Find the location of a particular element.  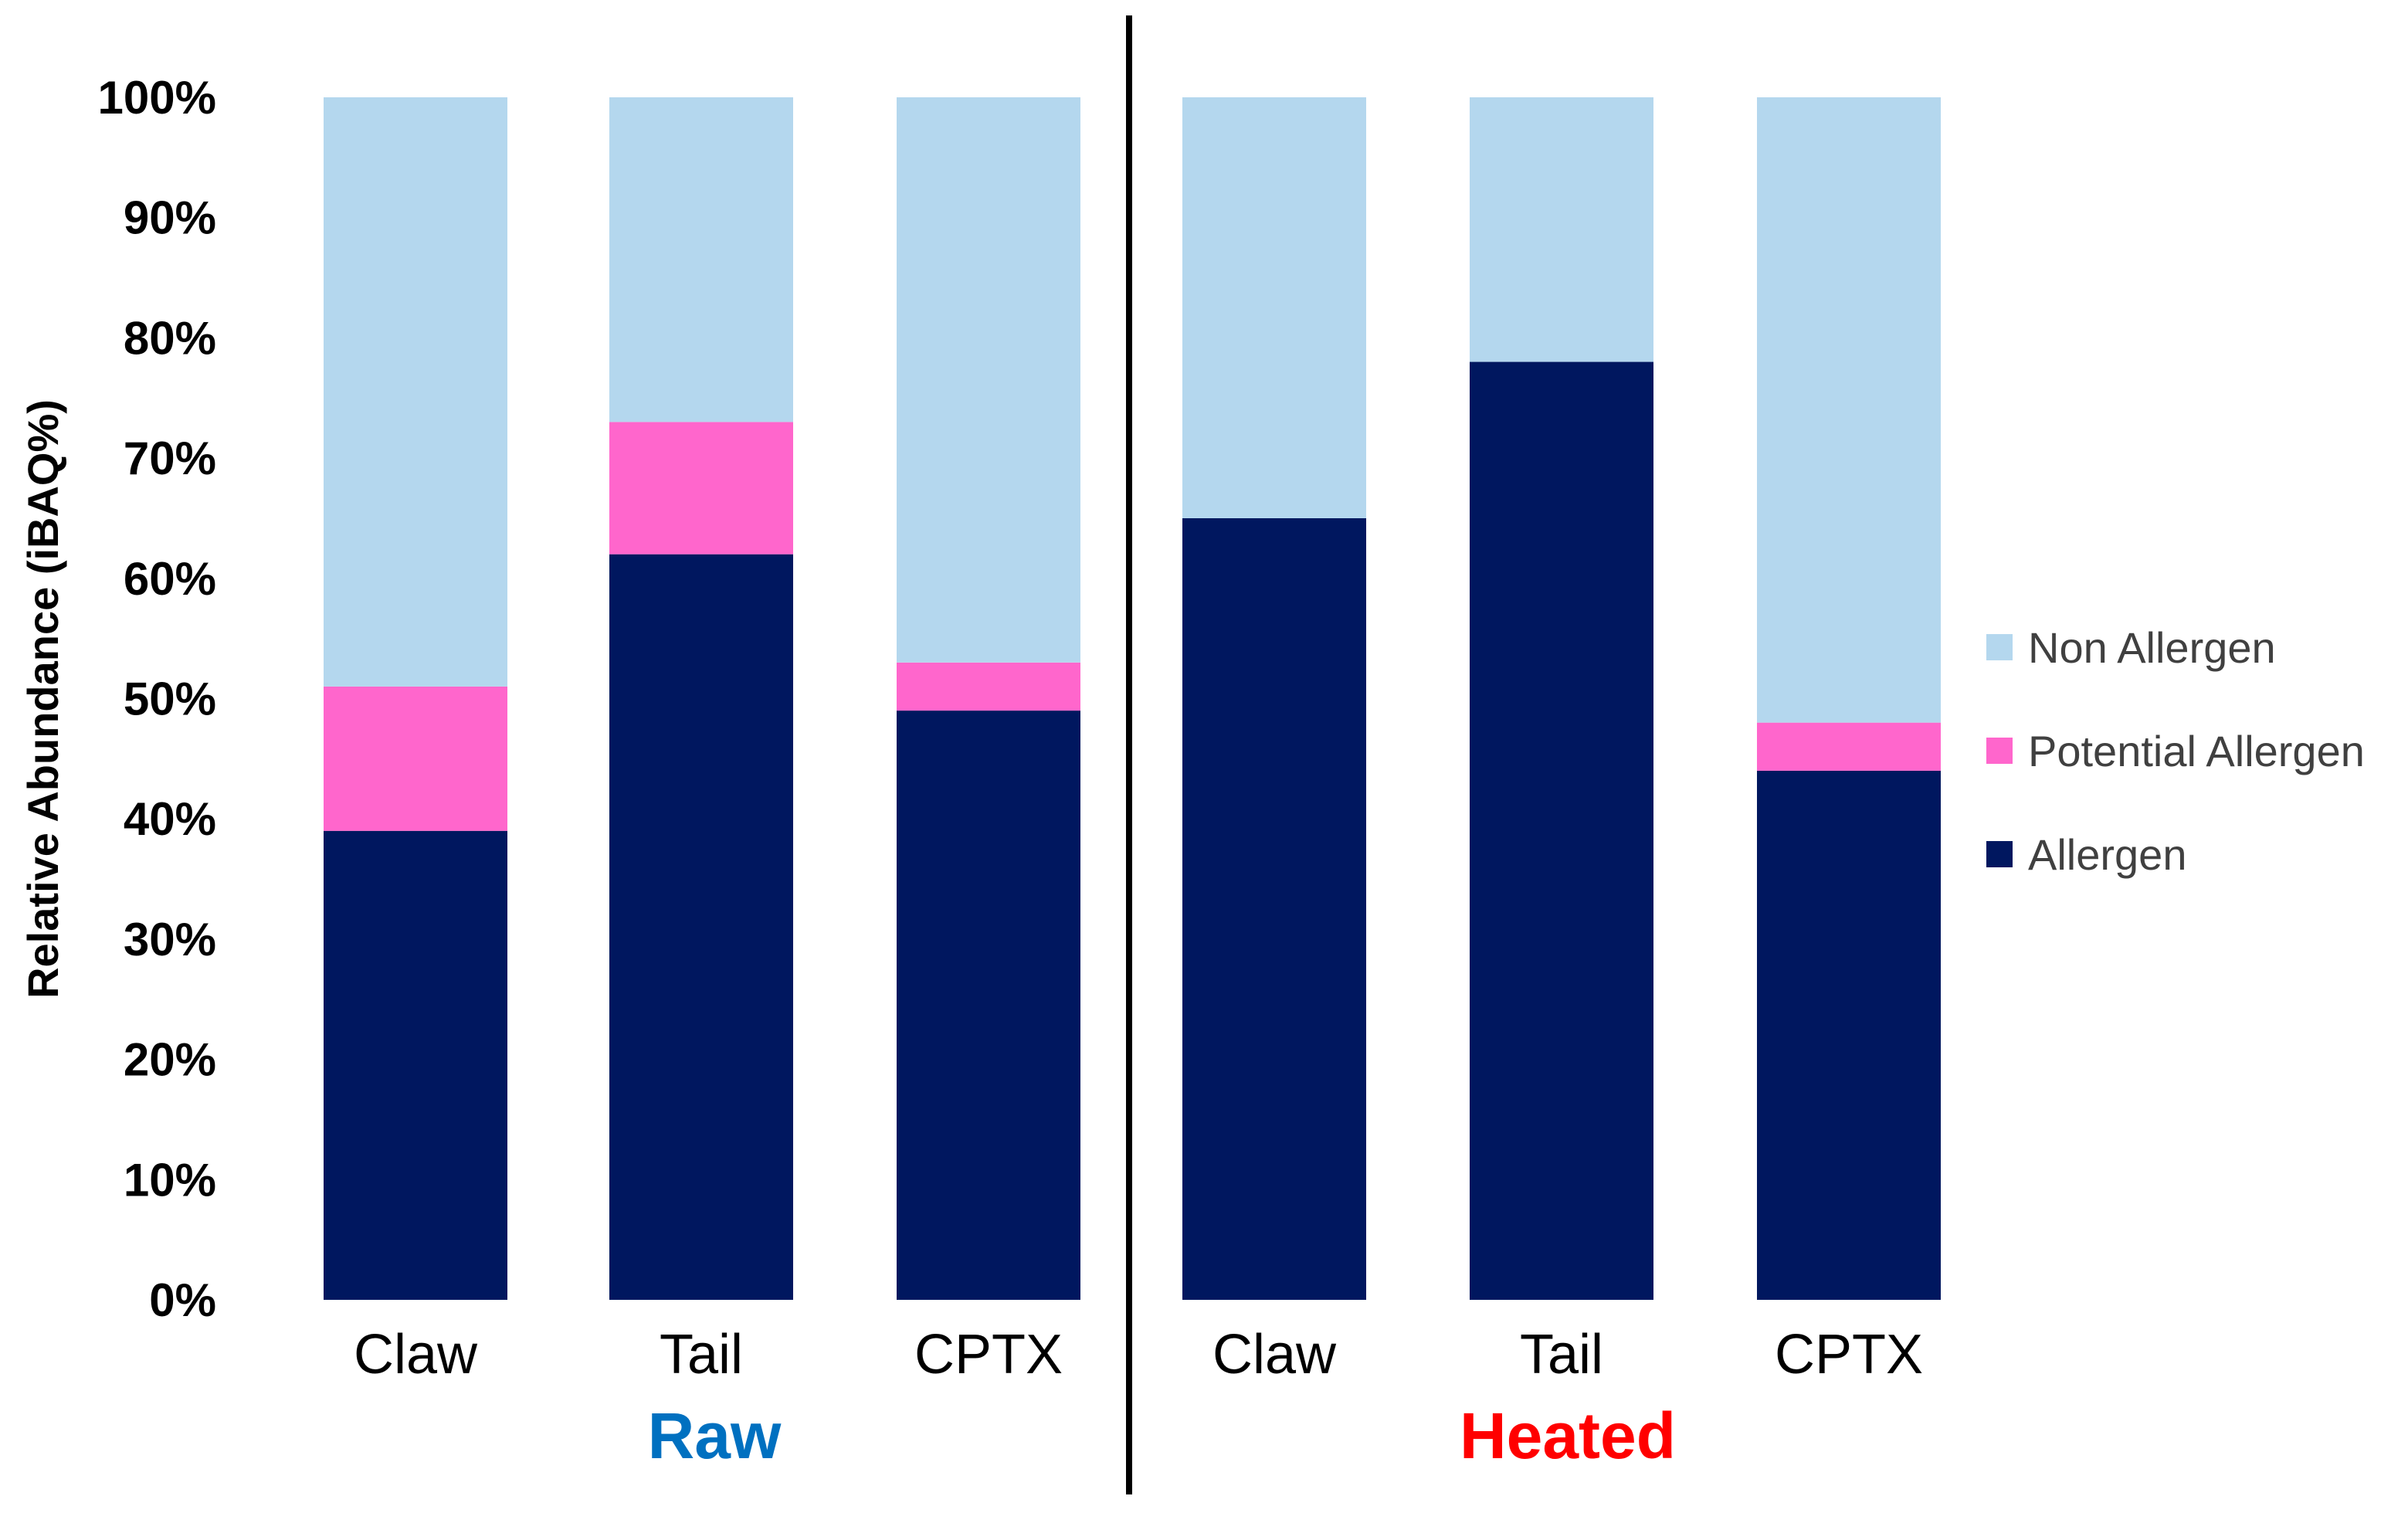

legend-label-non-allergen: Non Allergen is located at coordinates (2152, 647).